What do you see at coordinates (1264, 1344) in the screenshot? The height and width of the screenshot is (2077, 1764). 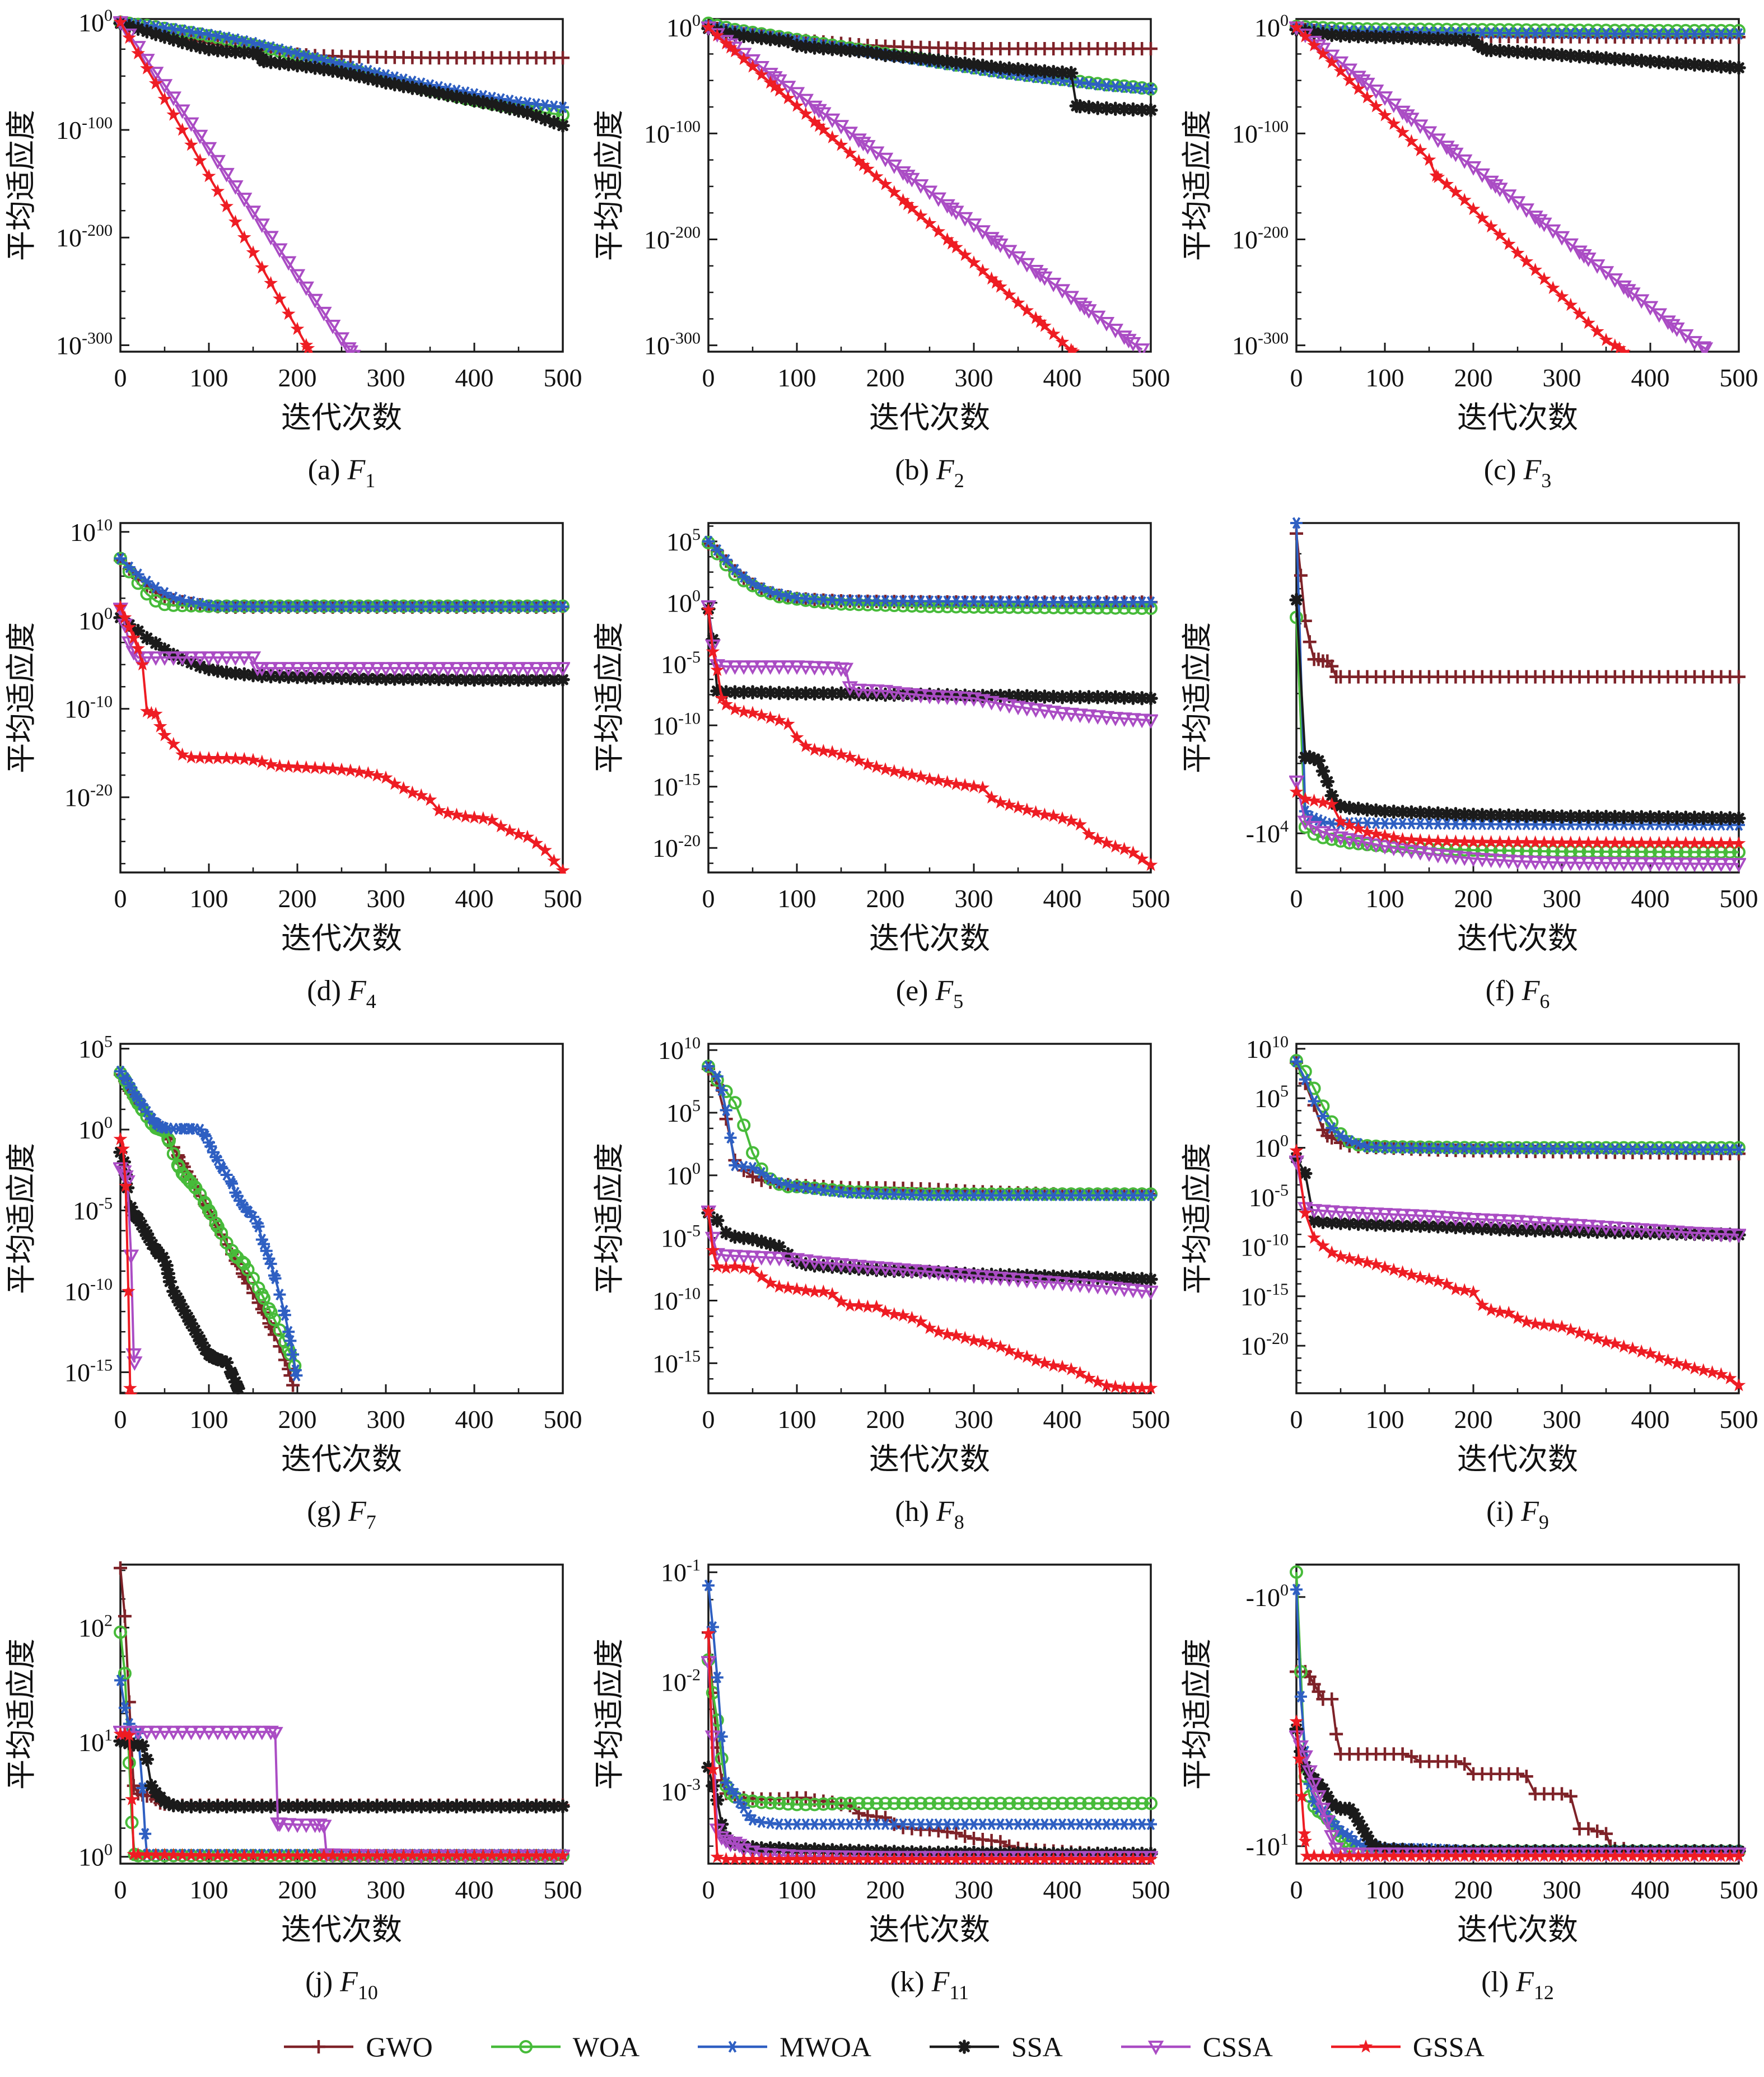 I see `svg-text: 10⁻²⁰` at bounding box center [1264, 1344].